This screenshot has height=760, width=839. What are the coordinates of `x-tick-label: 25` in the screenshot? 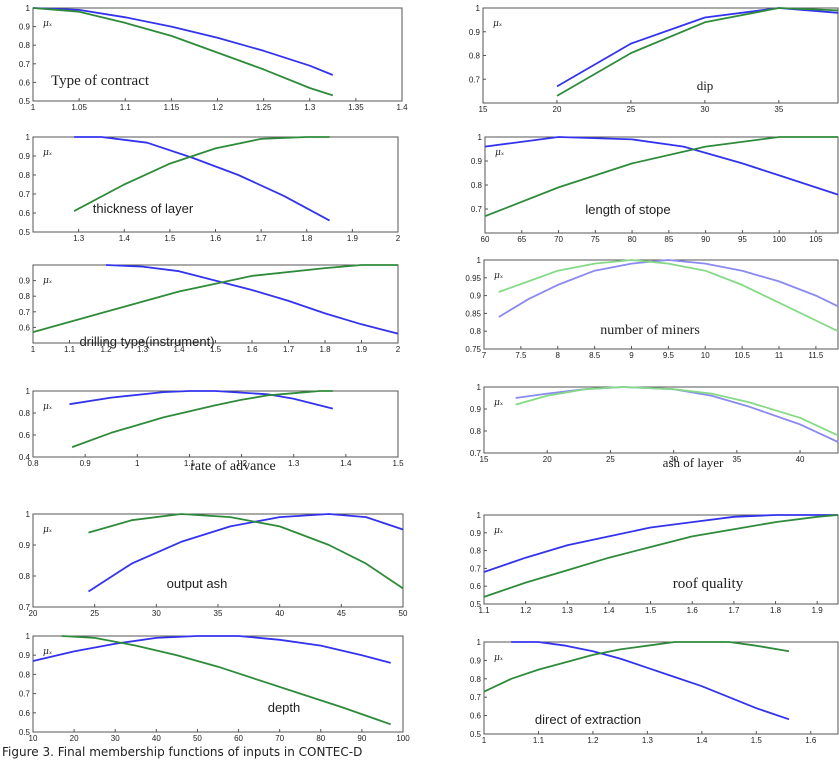 It's located at (610, 459).